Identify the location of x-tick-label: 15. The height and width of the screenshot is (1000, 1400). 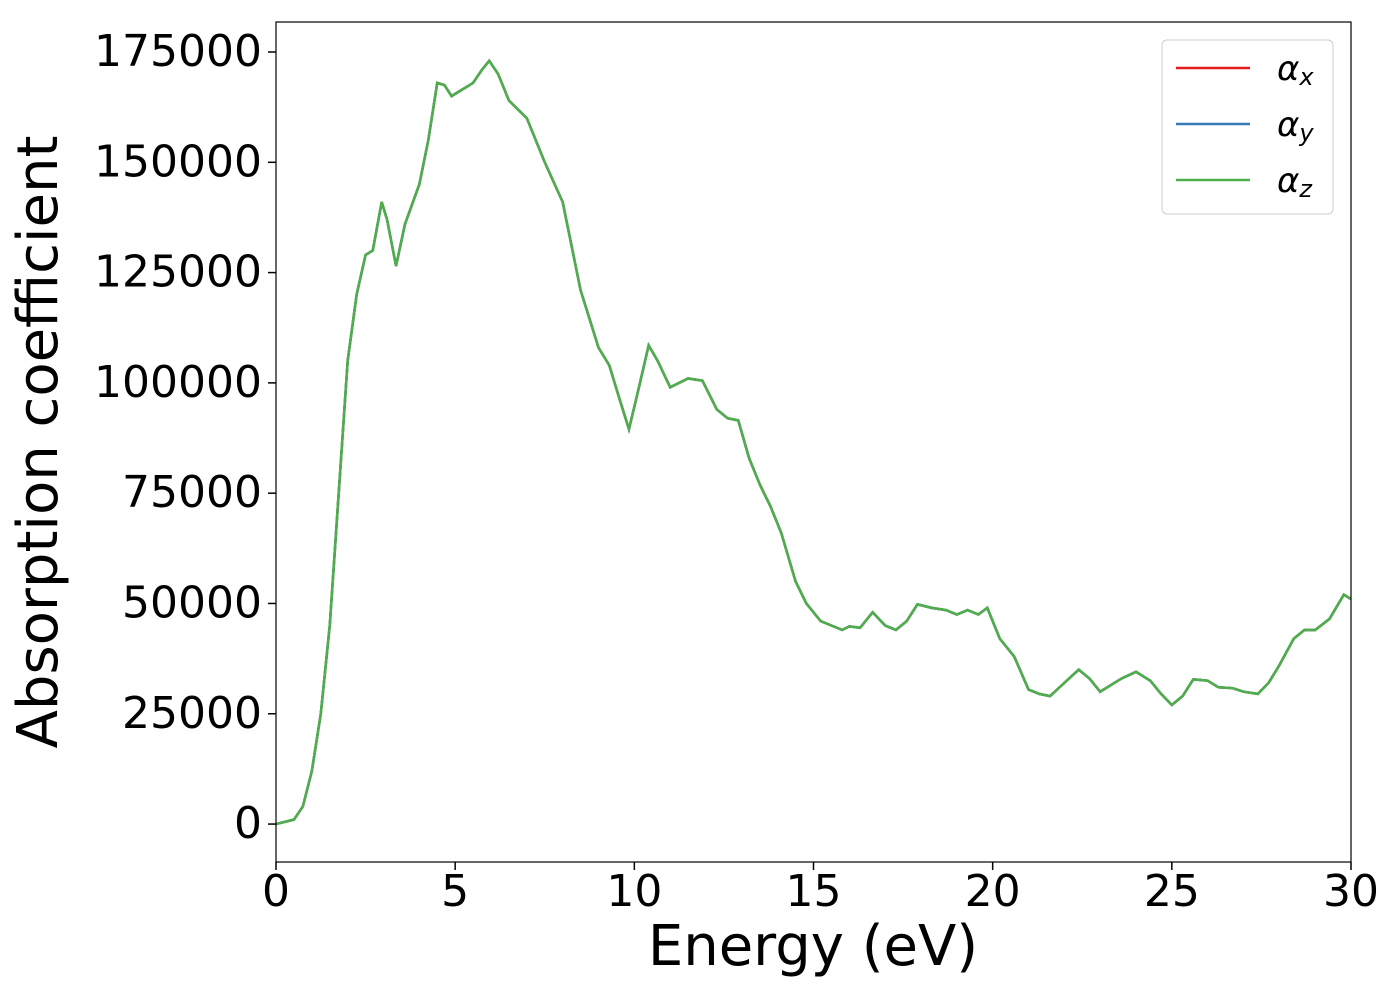
(814, 891).